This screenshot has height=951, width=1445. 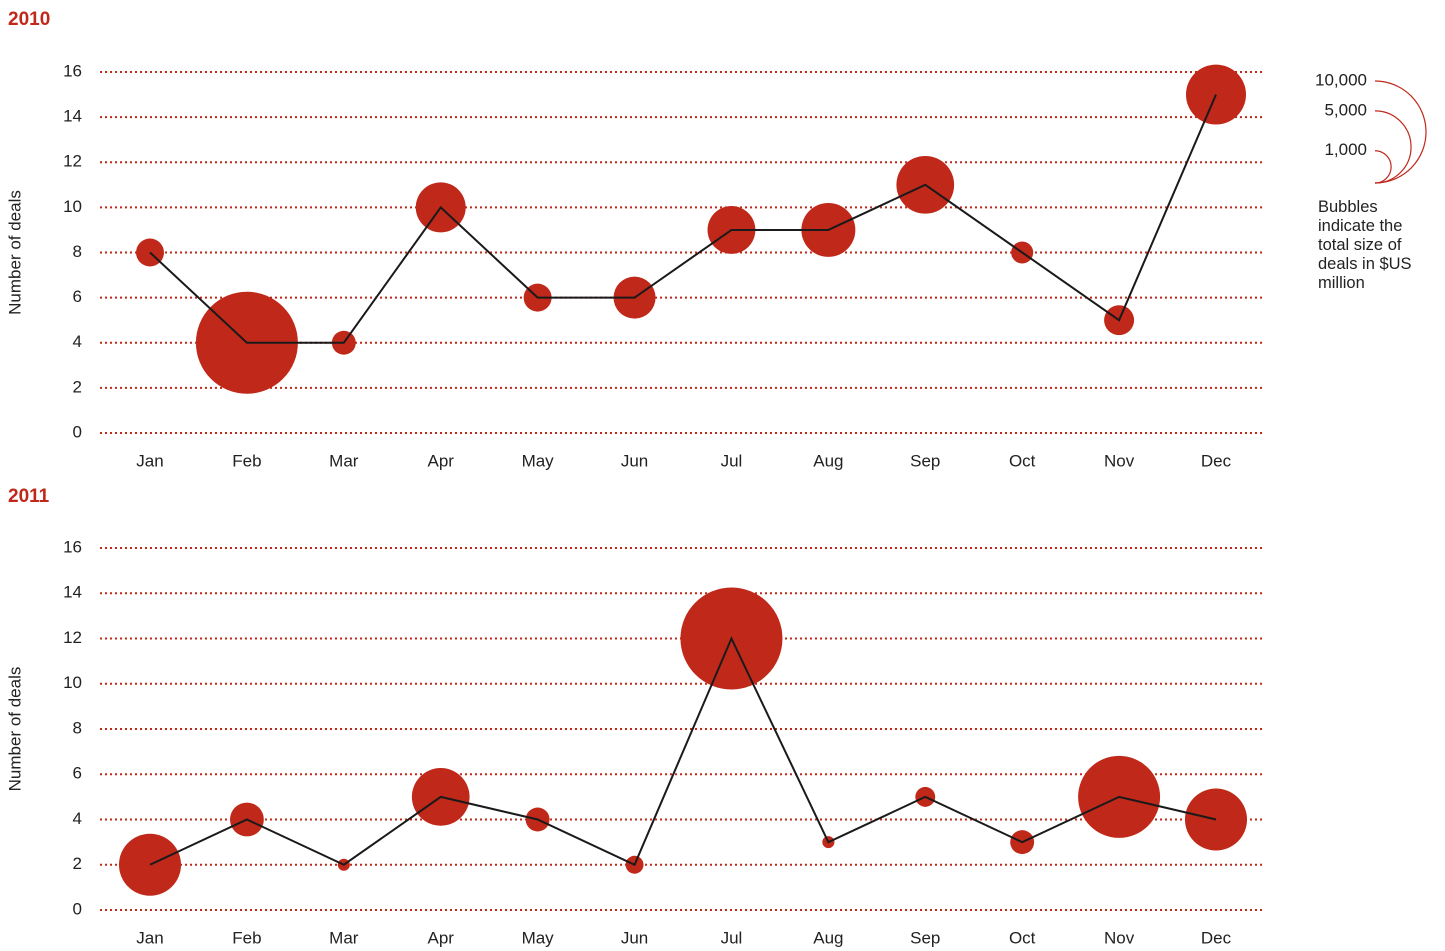 I want to click on legend-label: 1,000, so click(x=1345, y=149).